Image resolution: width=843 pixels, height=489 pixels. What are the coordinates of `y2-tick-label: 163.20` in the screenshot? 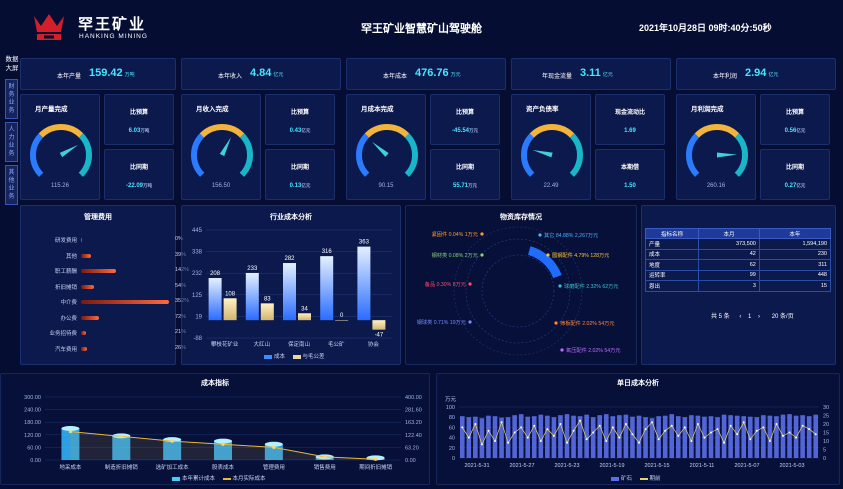 It's located at (413, 423).